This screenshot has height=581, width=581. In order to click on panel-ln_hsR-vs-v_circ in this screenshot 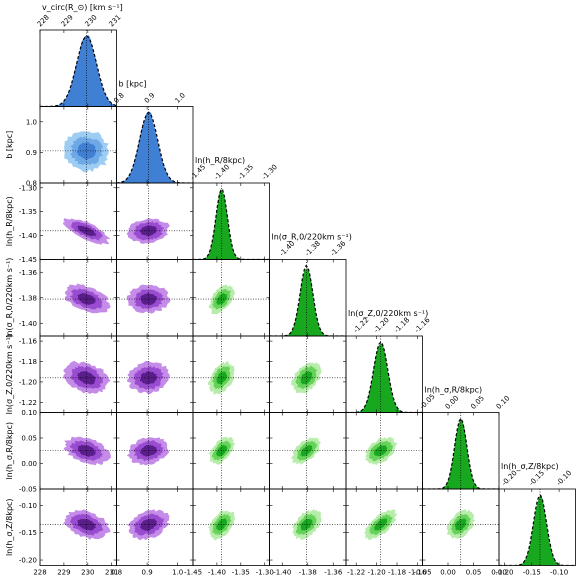, I will do `click(78, 451)`.